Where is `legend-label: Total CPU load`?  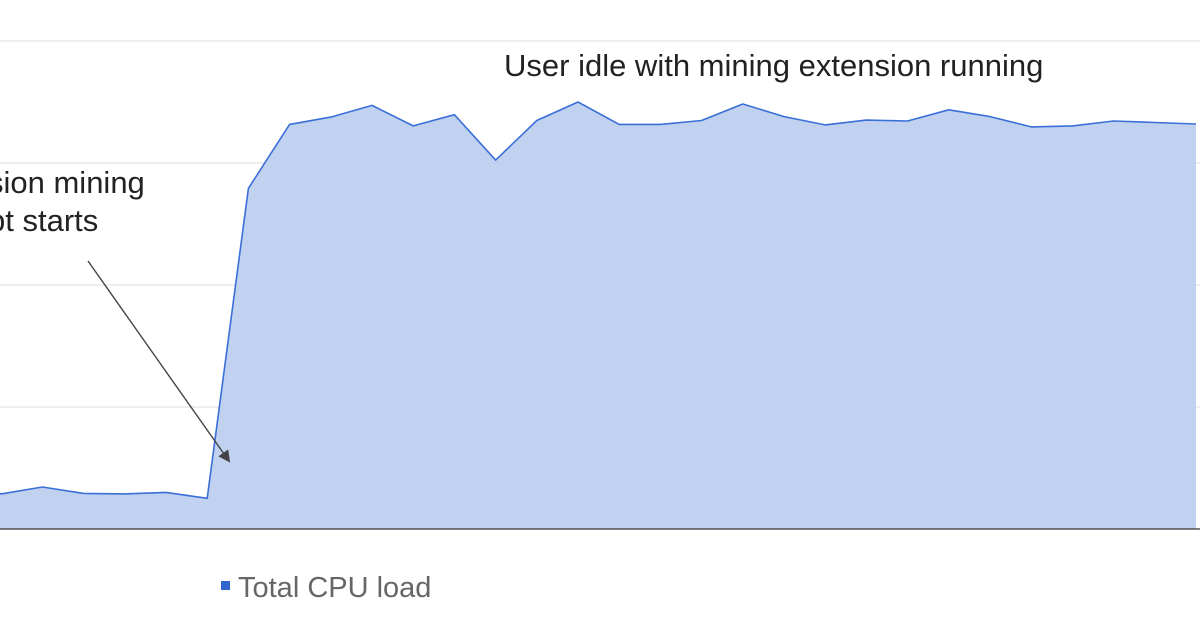
legend-label: Total CPU load is located at coordinates (334, 588).